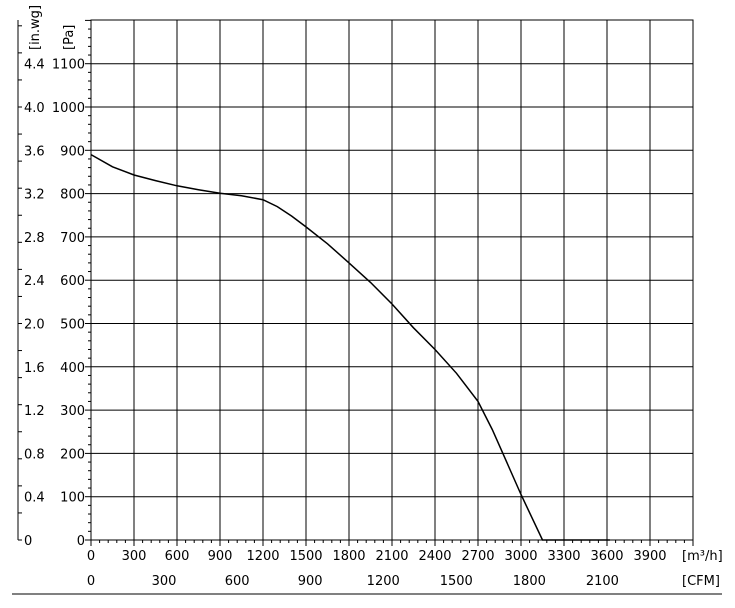 This screenshot has width=735, height=608. I want to click on ytick-label-pa: 900, so click(72, 151).